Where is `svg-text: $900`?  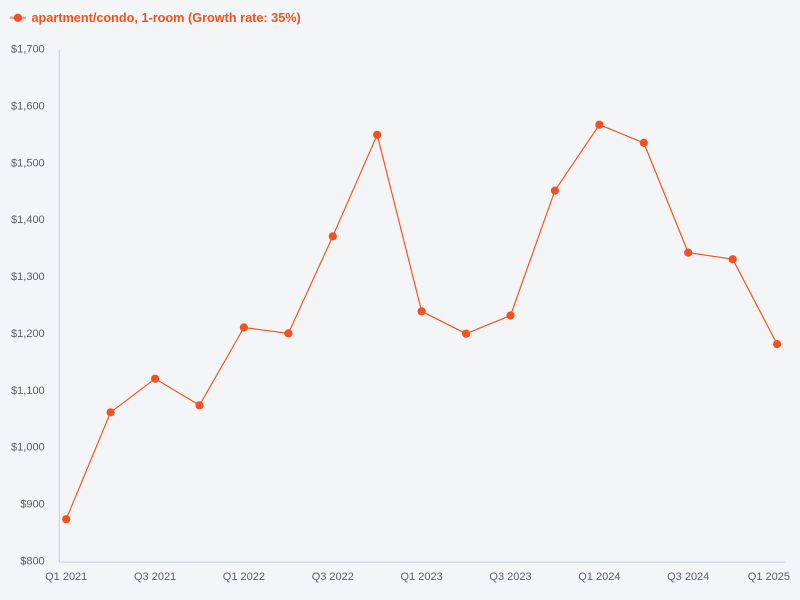
svg-text: $900 is located at coordinates (32, 505).